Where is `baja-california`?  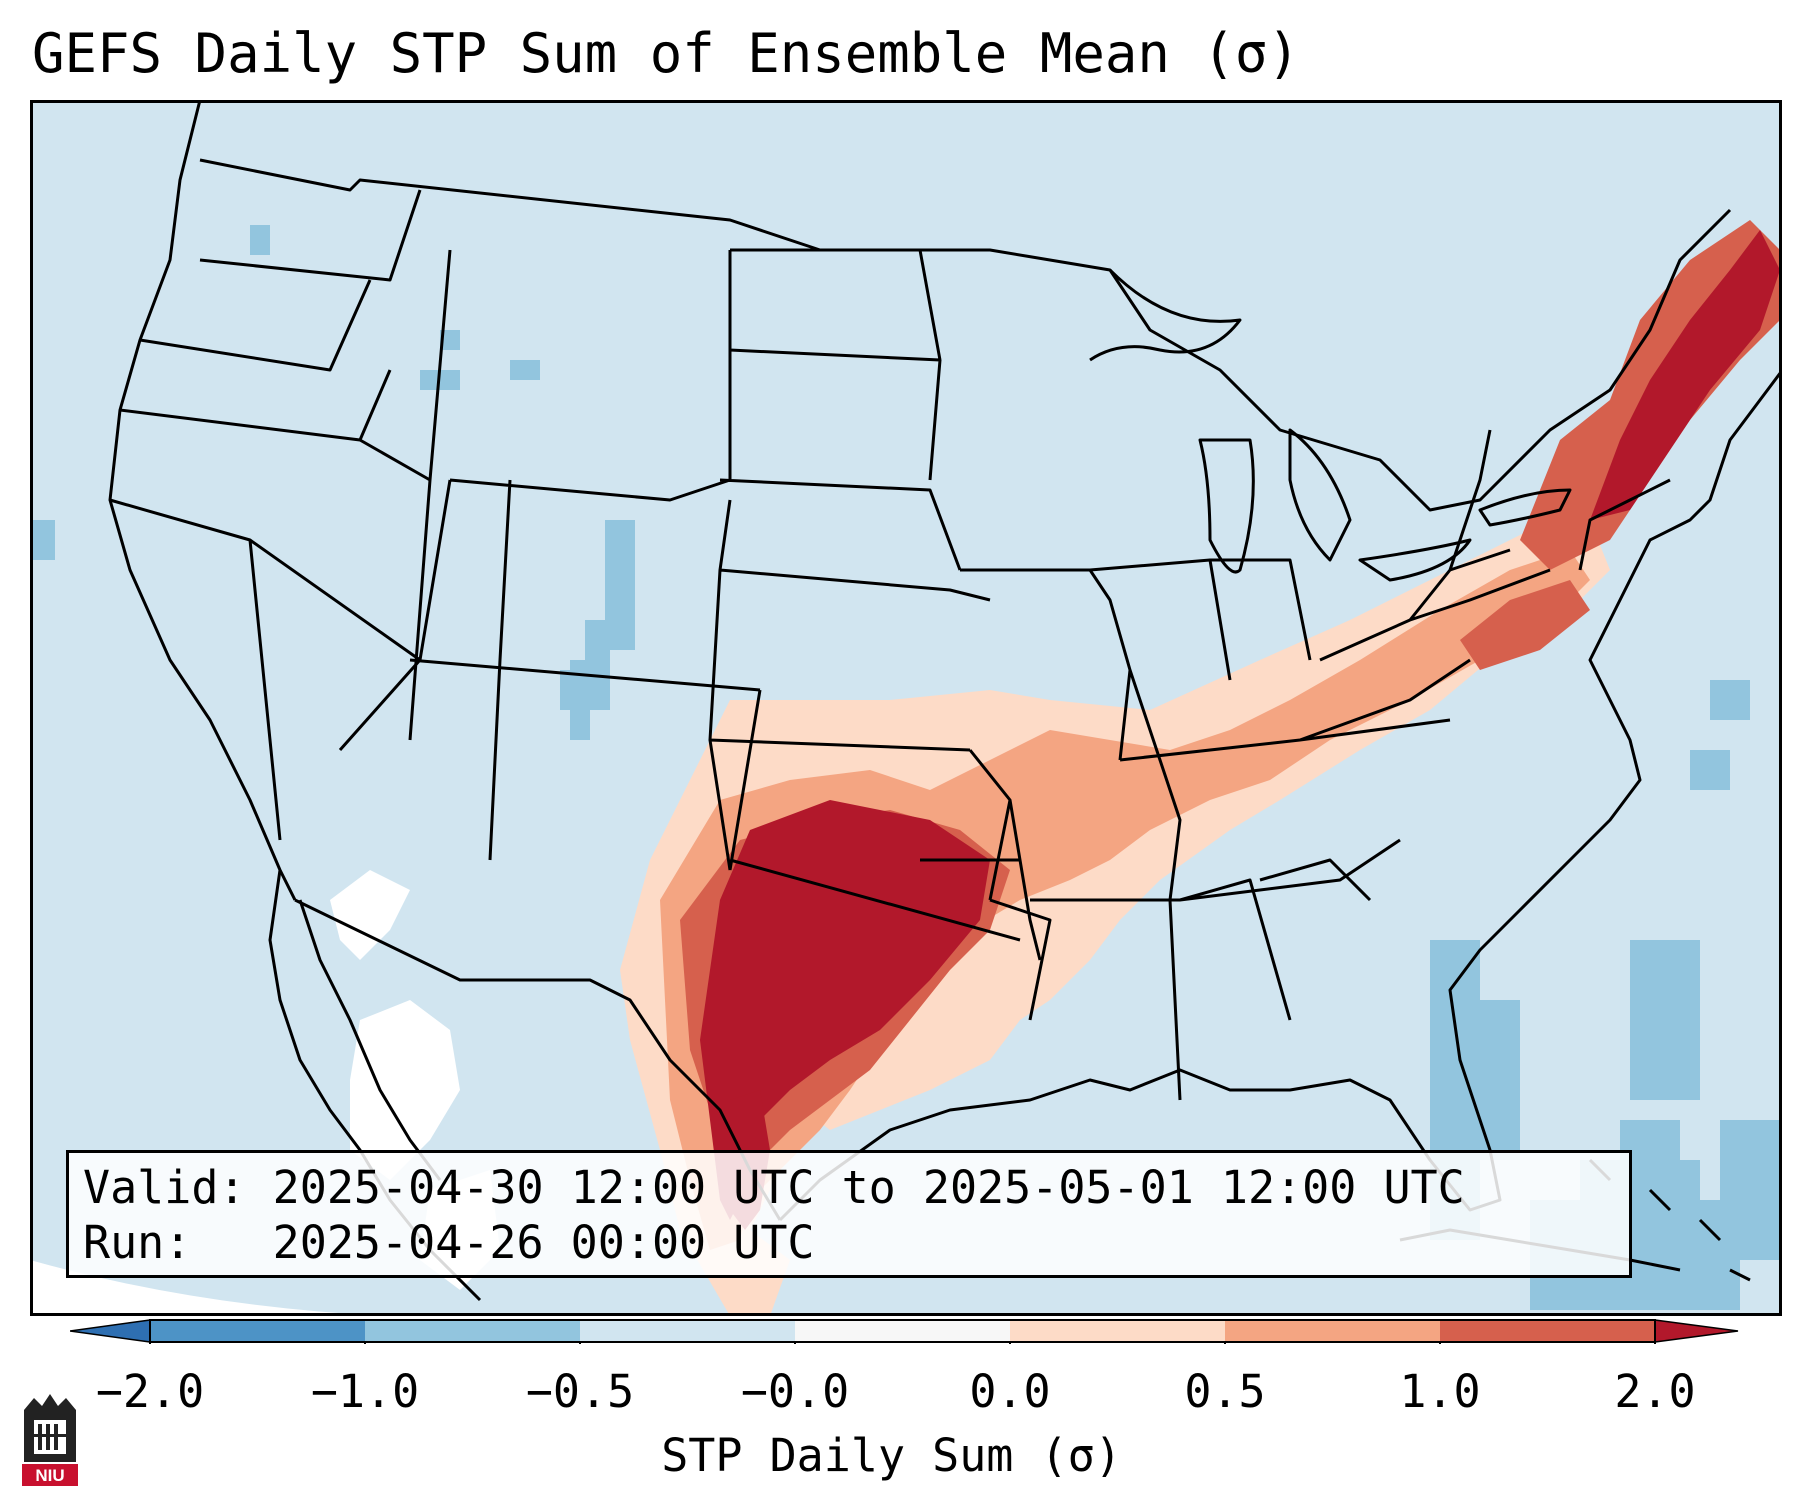 baja-california is located at coordinates (370, 1040).